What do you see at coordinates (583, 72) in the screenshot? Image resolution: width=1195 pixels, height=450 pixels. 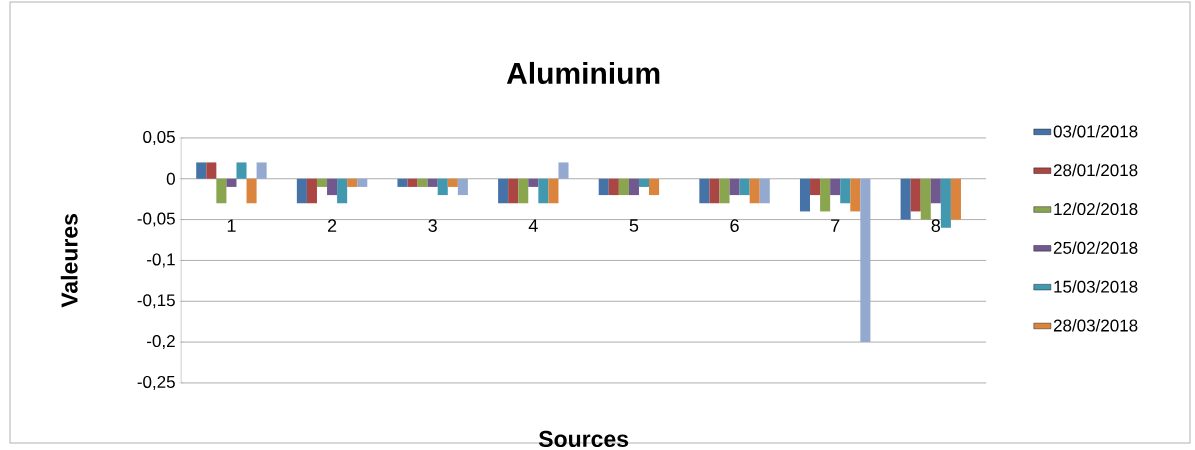 I see `chart-title: Aluminium` at bounding box center [583, 72].